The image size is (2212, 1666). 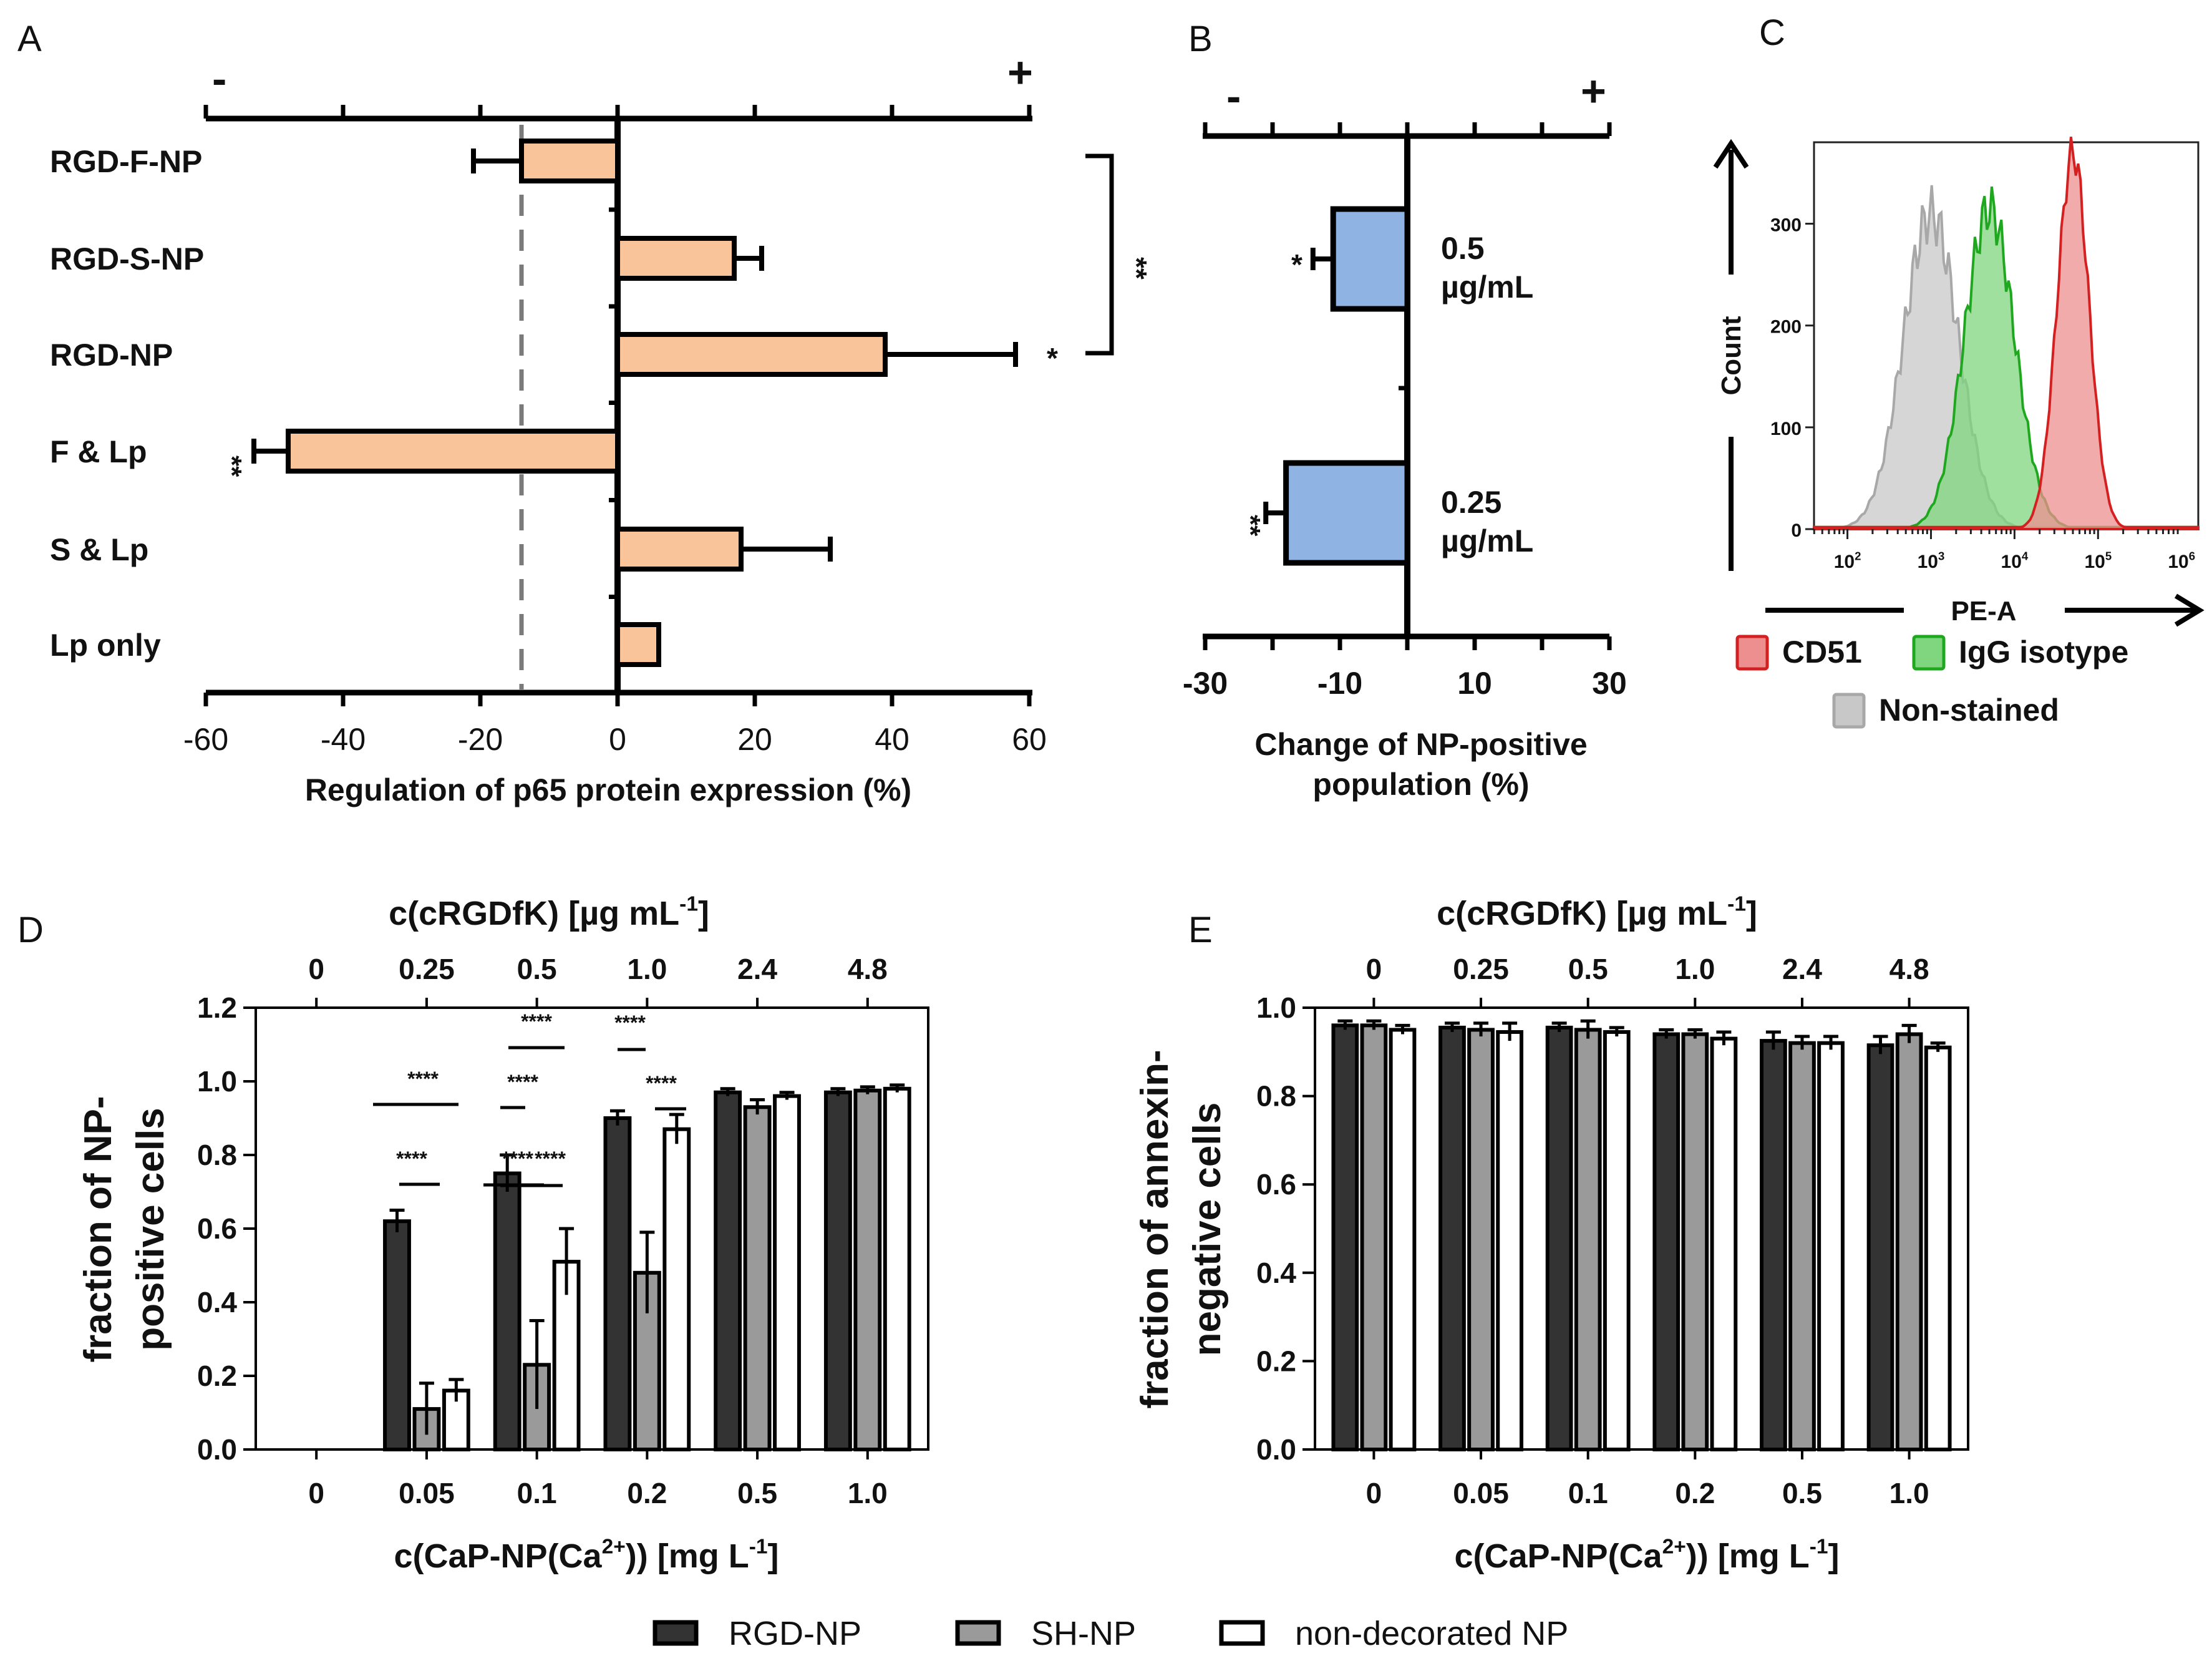 What do you see at coordinates (1250, 526) in the screenshot?
I see `significance-star: **` at bounding box center [1250, 526].